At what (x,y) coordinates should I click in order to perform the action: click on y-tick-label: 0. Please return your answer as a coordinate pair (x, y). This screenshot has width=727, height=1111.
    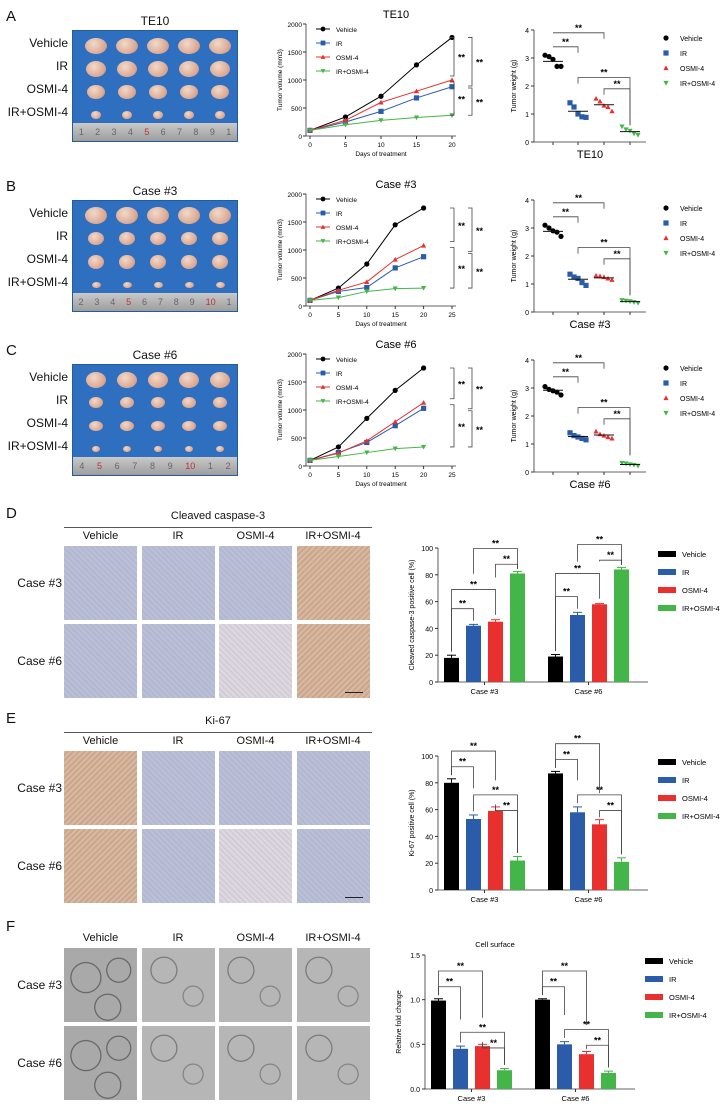
    Looking at the image, I should click on (527, 313).